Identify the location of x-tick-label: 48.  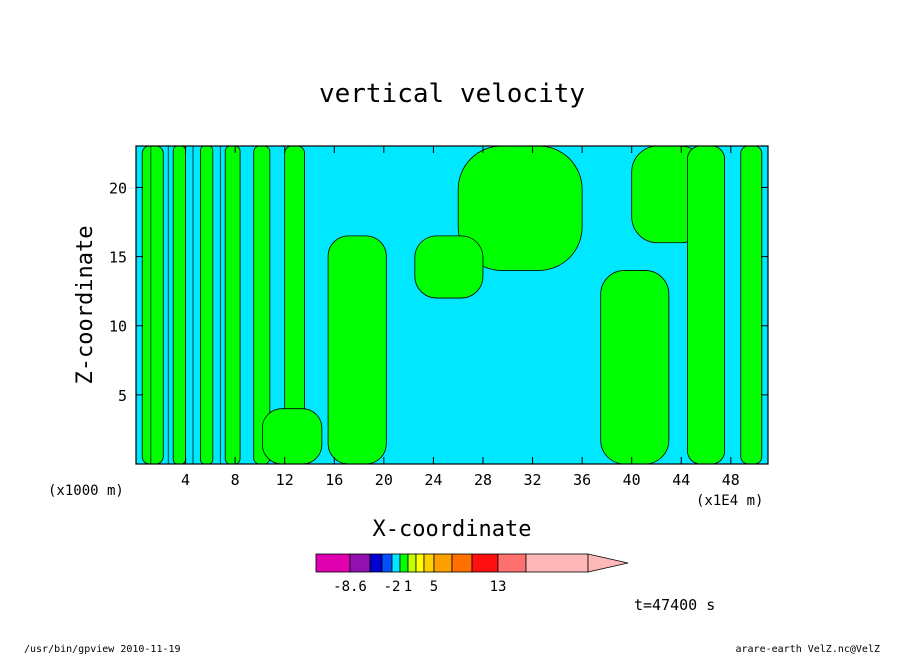
(731, 480).